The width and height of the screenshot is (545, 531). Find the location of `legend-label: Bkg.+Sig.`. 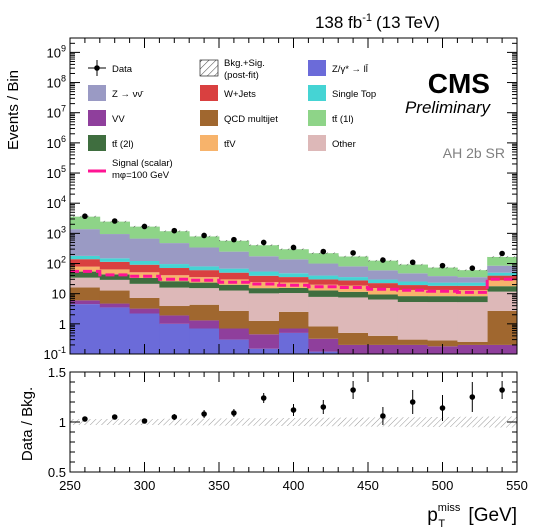

legend-label: Bkg.+Sig. is located at coordinates (244, 63).